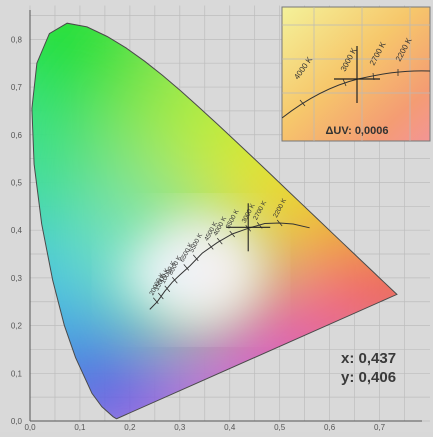 This screenshot has width=433, height=437. Describe the element at coordinates (17, 182) in the screenshot. I see `y-tick-label: 0,5` at that location.